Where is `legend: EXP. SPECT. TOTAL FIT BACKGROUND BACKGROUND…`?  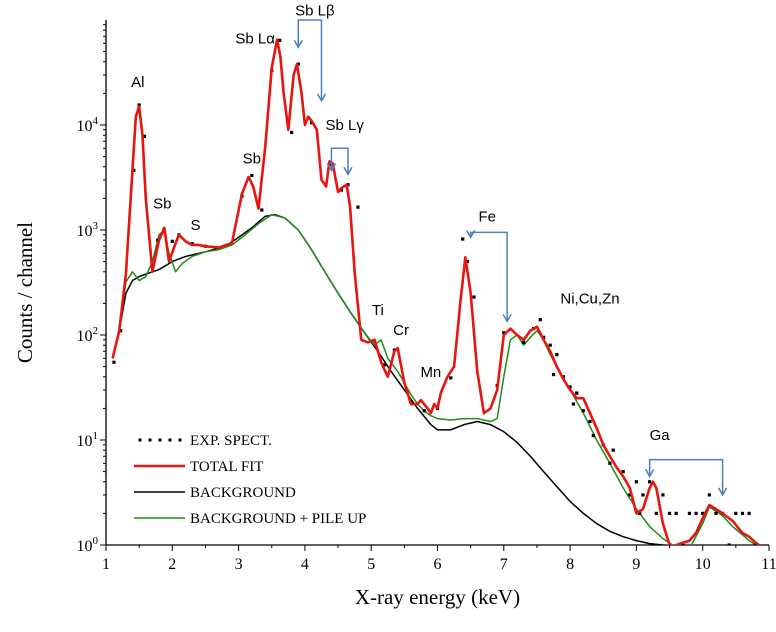
legend: EXP. SPECT. TOTAL FIT BACKGROUND BACKGROUND… is located at coordinates (250, 480).